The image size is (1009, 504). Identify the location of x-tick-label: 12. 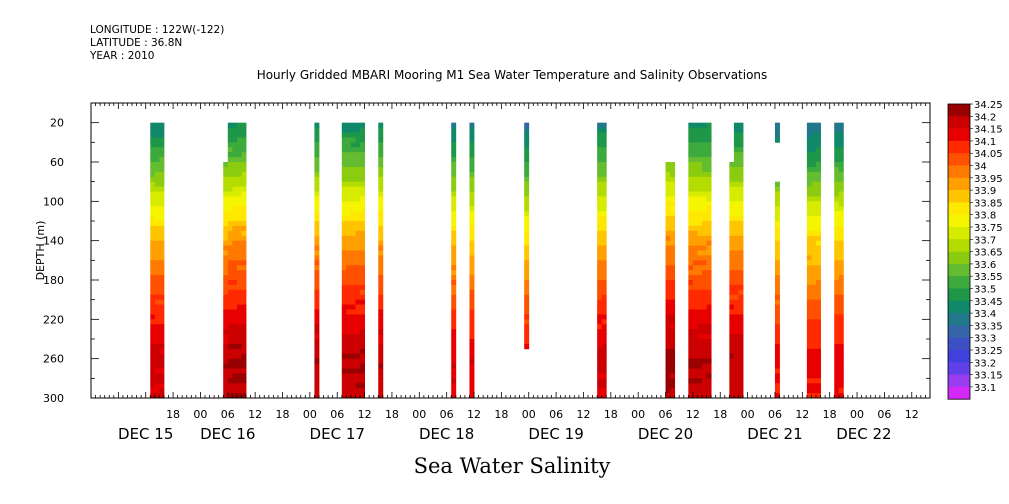
(474, 414).